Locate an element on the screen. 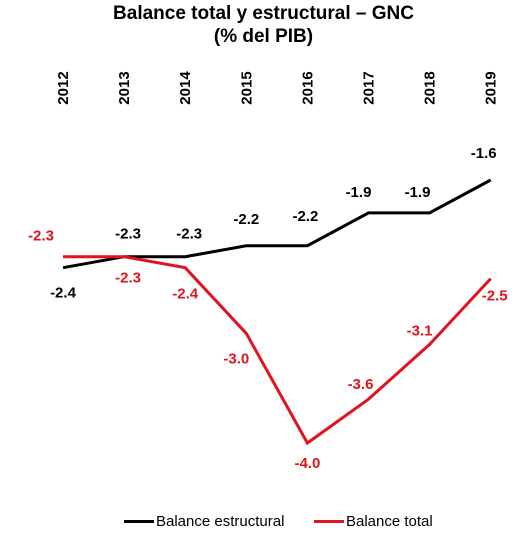  data-label-total: -2.5 is located at coordinates (495, 296).